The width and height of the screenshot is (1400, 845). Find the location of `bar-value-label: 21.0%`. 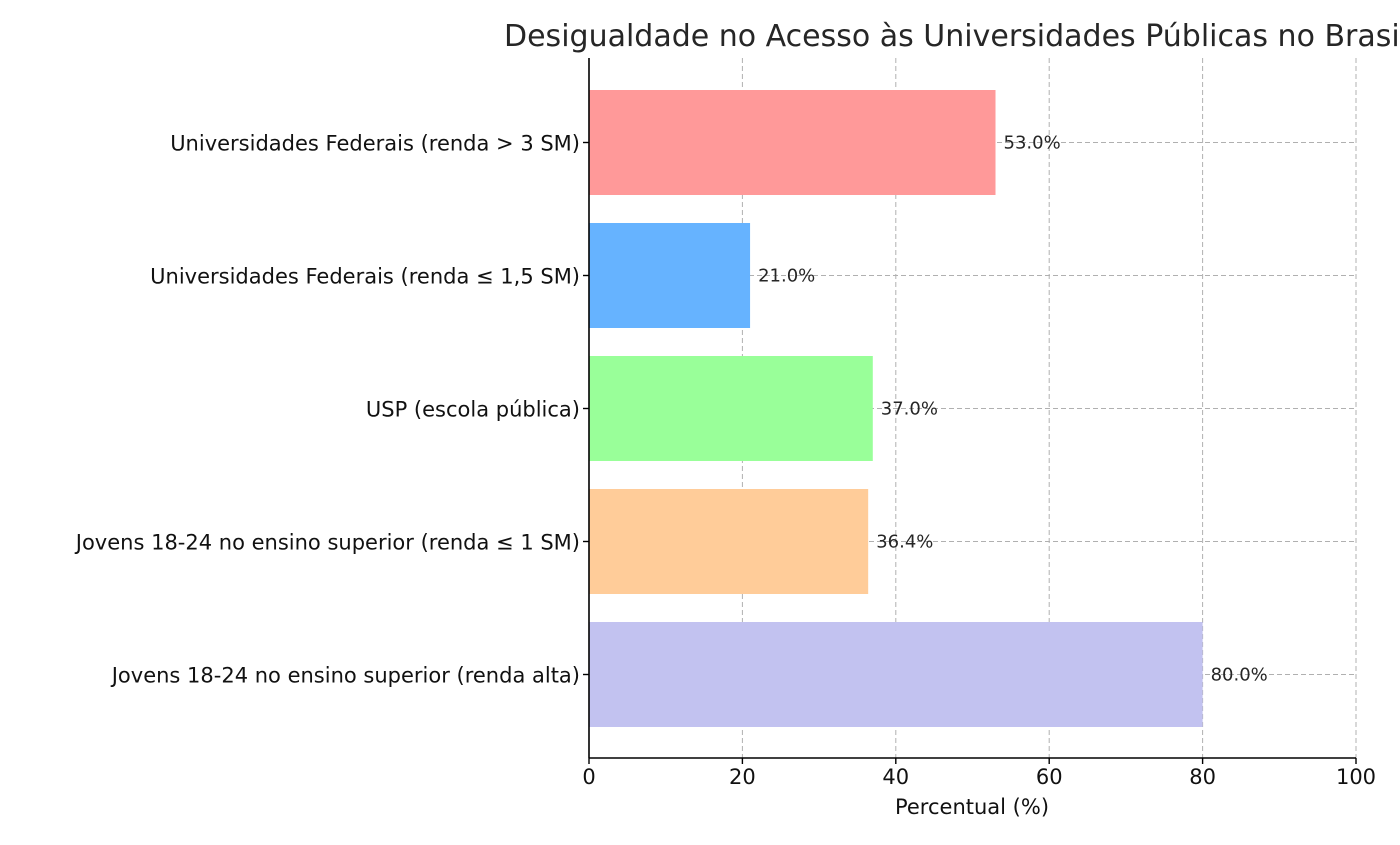

bar-value-label: 21.0% is located at coordinates (786, 276).